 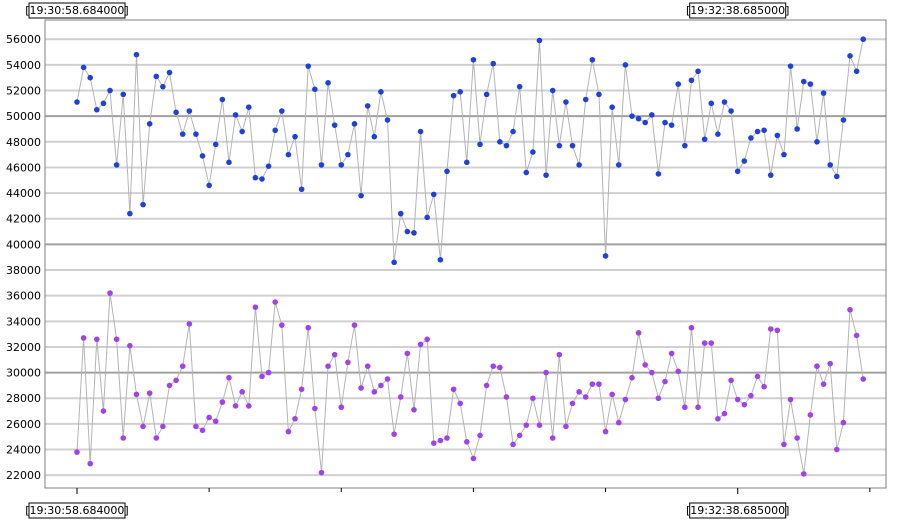 I want to click on y-tick-label: 54000, so click(x=23, y=65).